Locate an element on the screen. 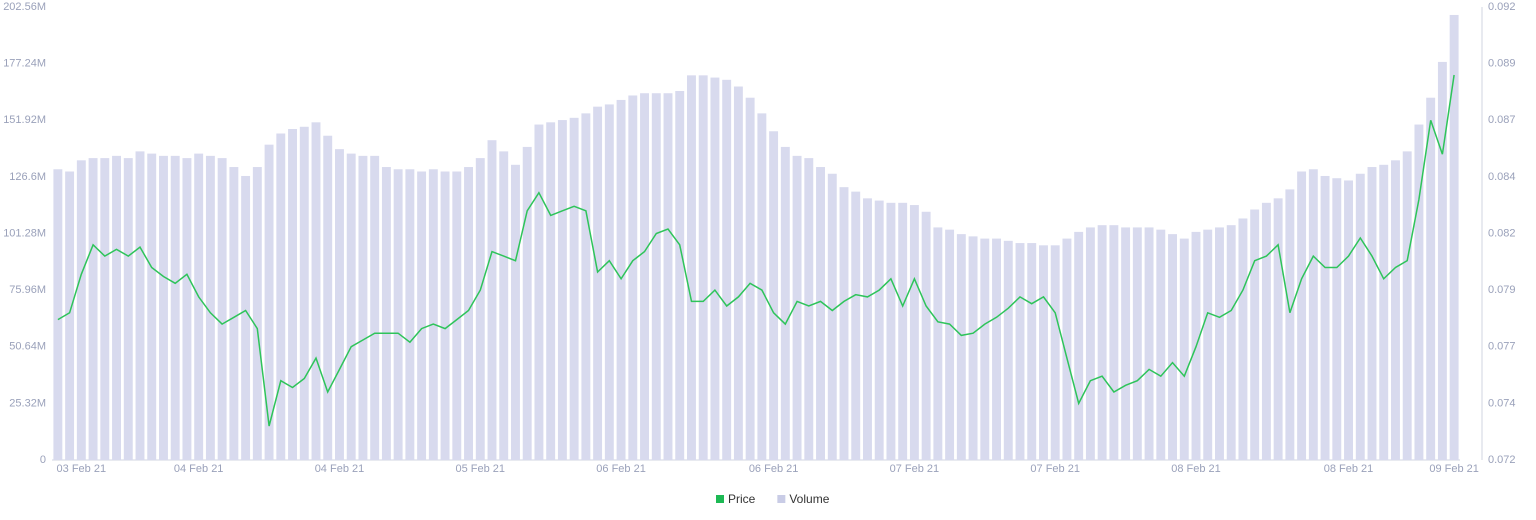 The height and width of the screenshot is (520, 1536). x-tick-label: 08 Feb 21 is located at coordinates (1349, 469).